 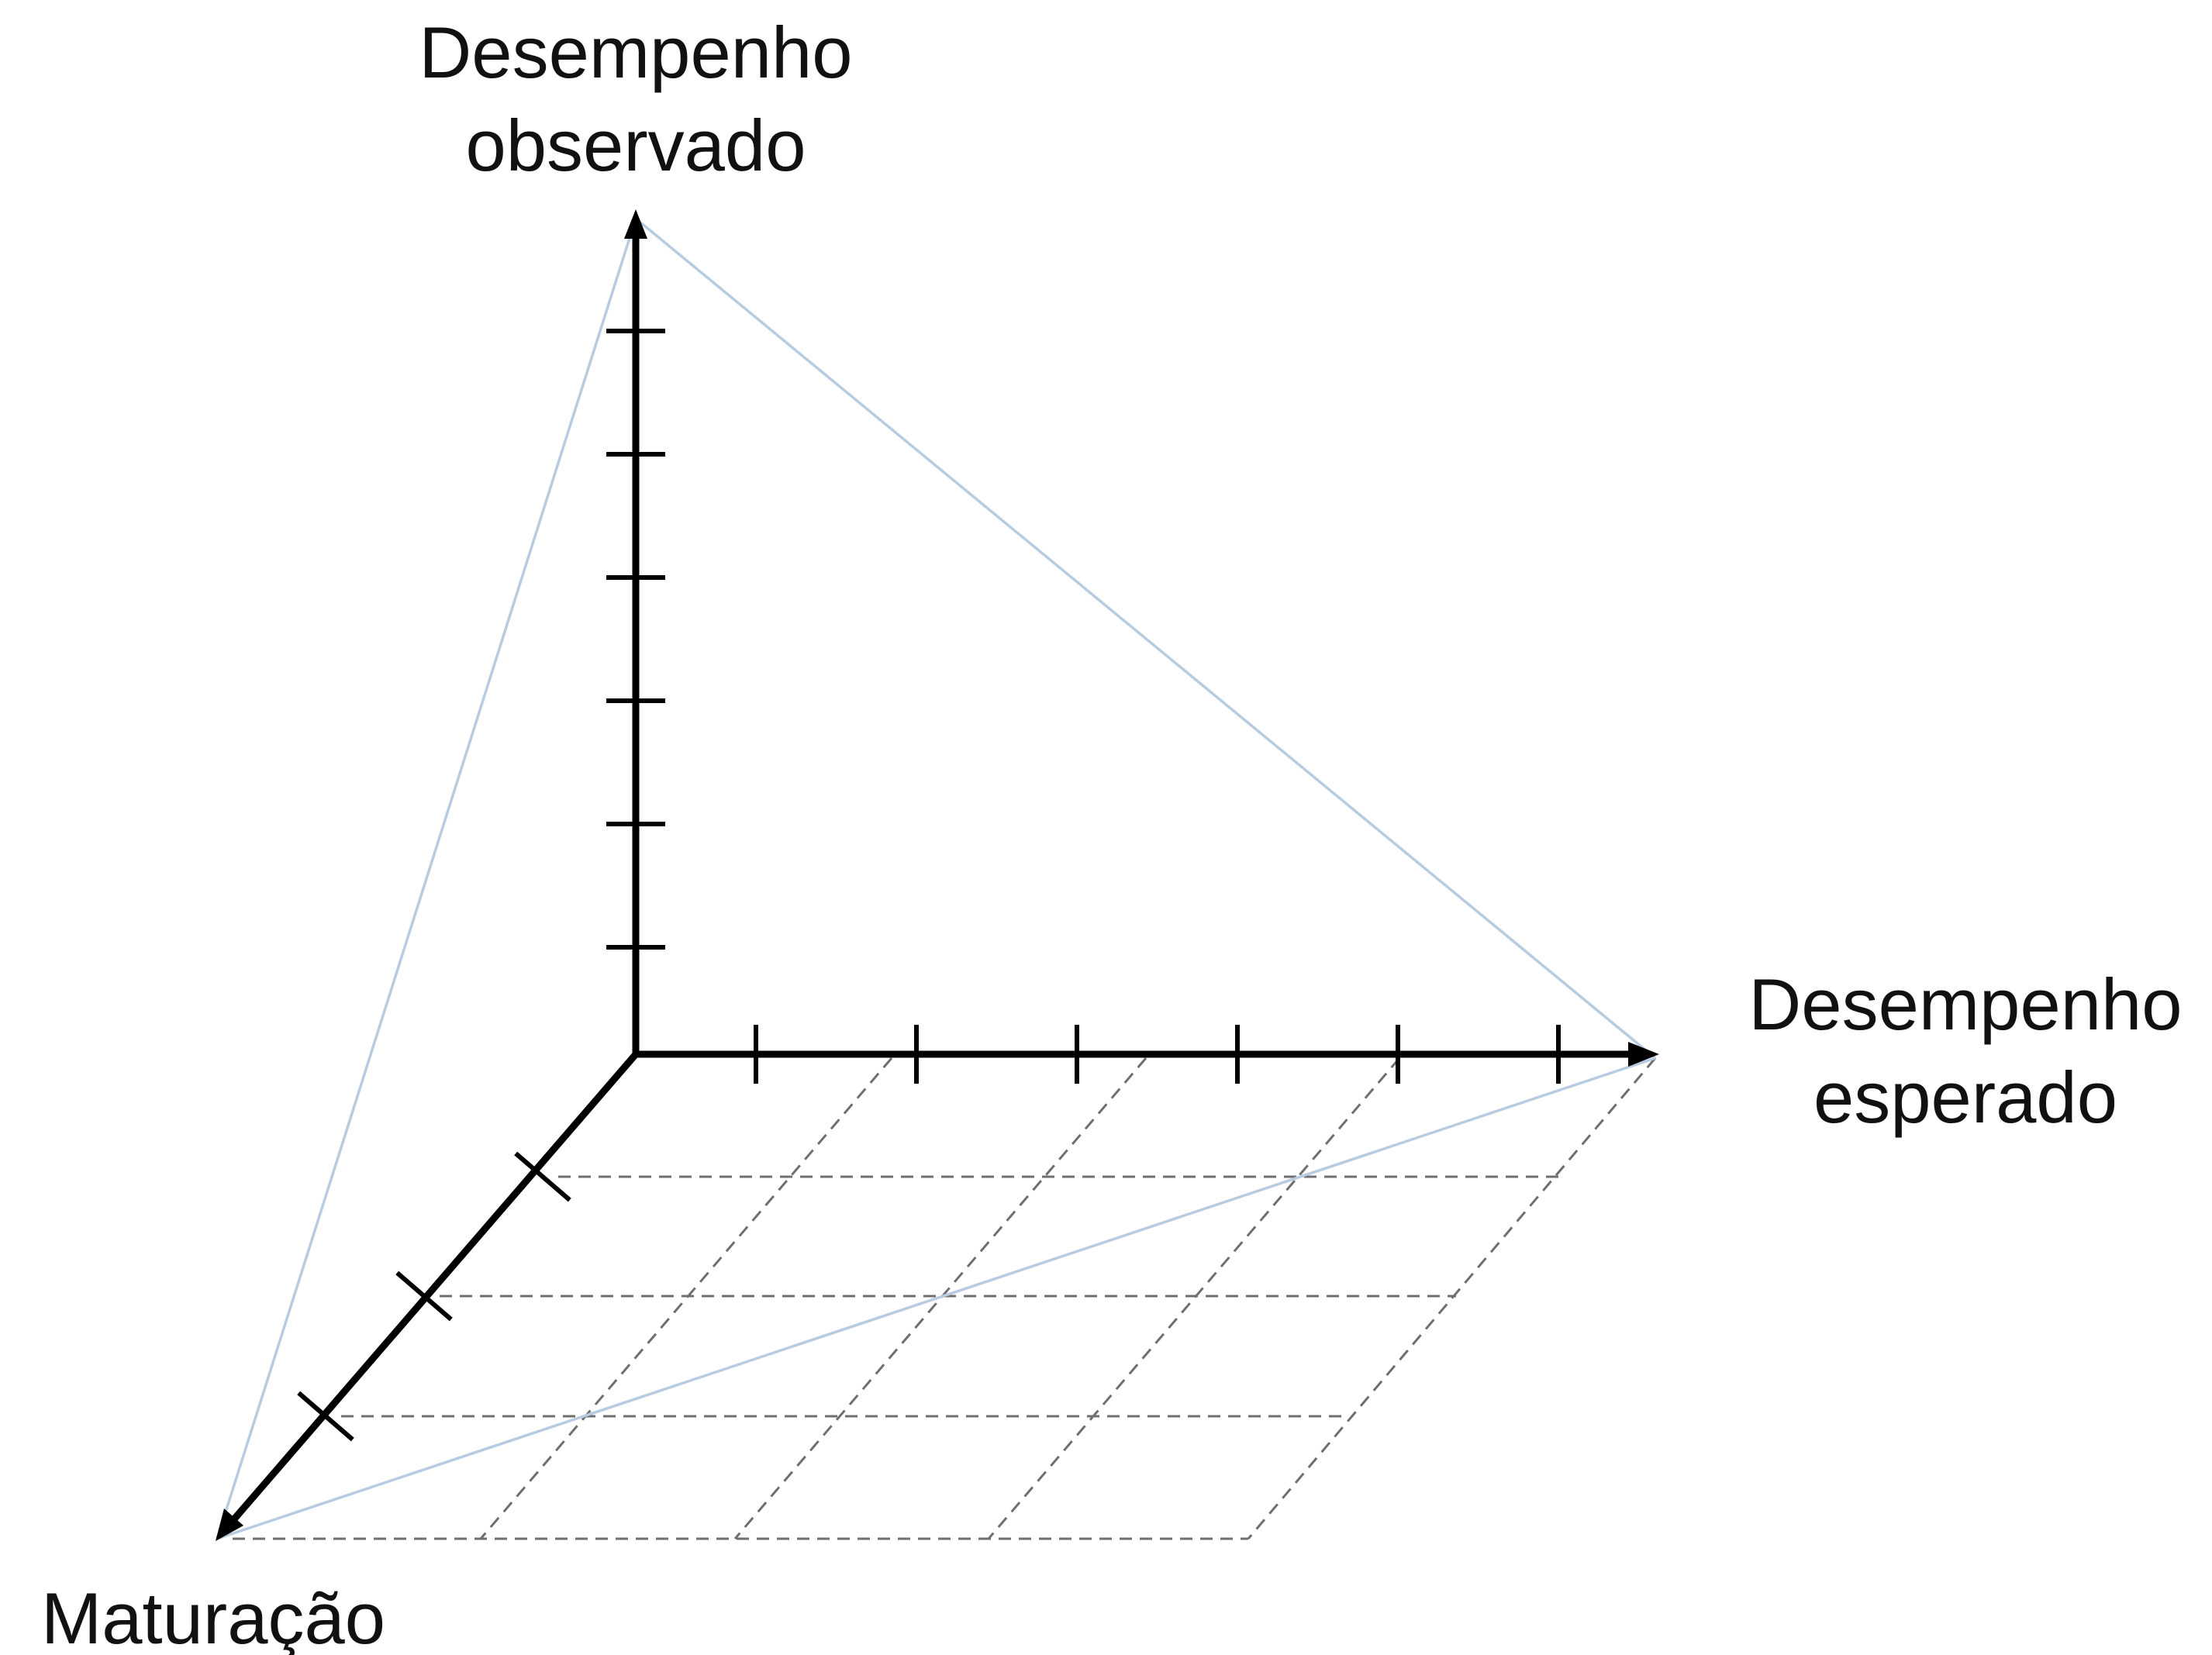 I want to click on depth-axis-label: Maturação, so click(x=213, y=1616).